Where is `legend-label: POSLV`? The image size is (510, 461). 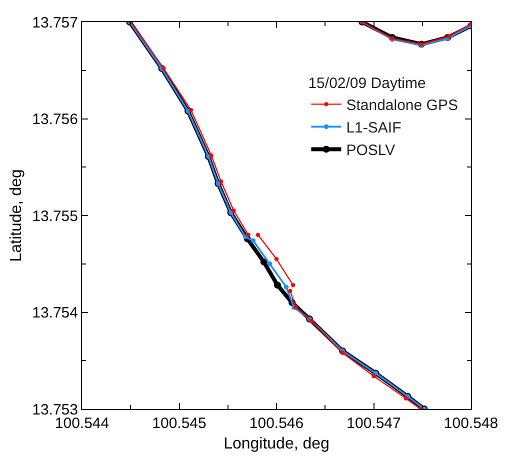
legend-label: POSLV is located at coordinates (371, 151).